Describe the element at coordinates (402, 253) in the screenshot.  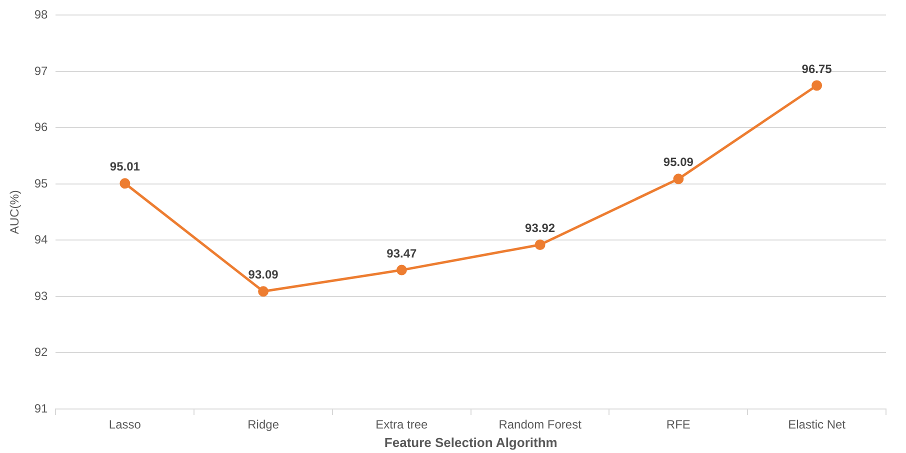
I see `data-label: 93.47` at that location.